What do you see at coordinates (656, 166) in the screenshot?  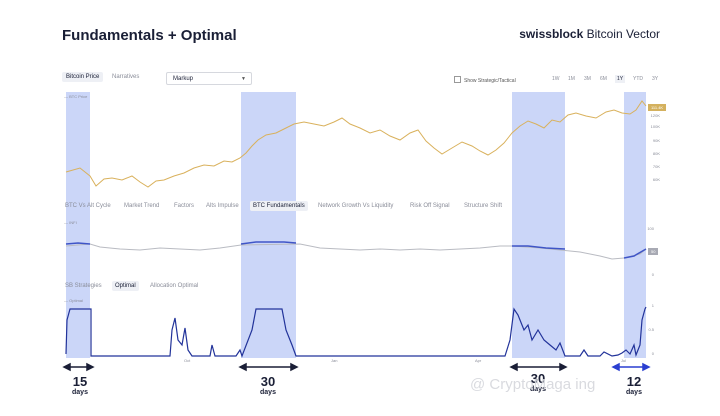 I see `price-ytick: 70K` at bounding box center [656, 166].